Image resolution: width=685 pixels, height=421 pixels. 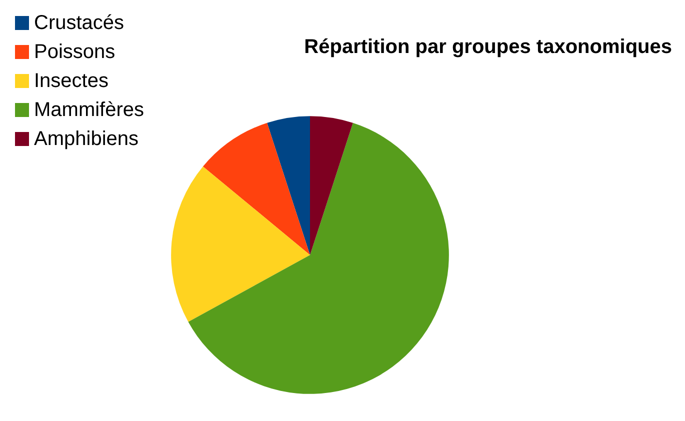 I want to click on legend-label: Insectes, so click(x=71, y=81).